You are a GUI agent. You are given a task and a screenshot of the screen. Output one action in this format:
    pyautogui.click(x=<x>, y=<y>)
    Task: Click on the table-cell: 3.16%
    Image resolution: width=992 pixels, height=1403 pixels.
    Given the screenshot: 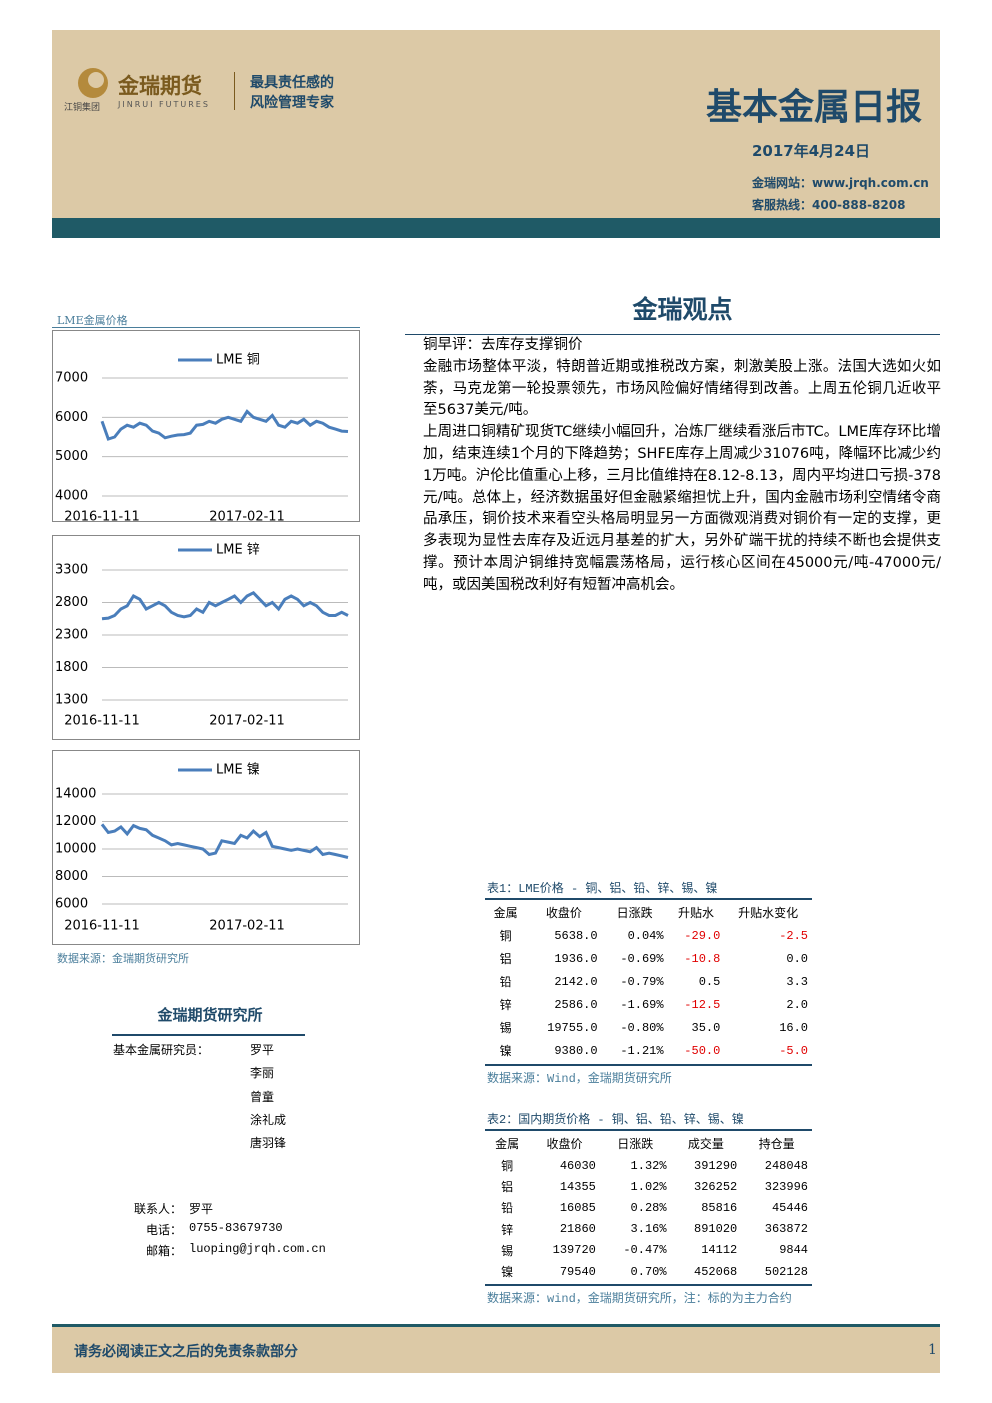 What is the action you would take?
    pyautogui.click(x=648, y=1229)
    